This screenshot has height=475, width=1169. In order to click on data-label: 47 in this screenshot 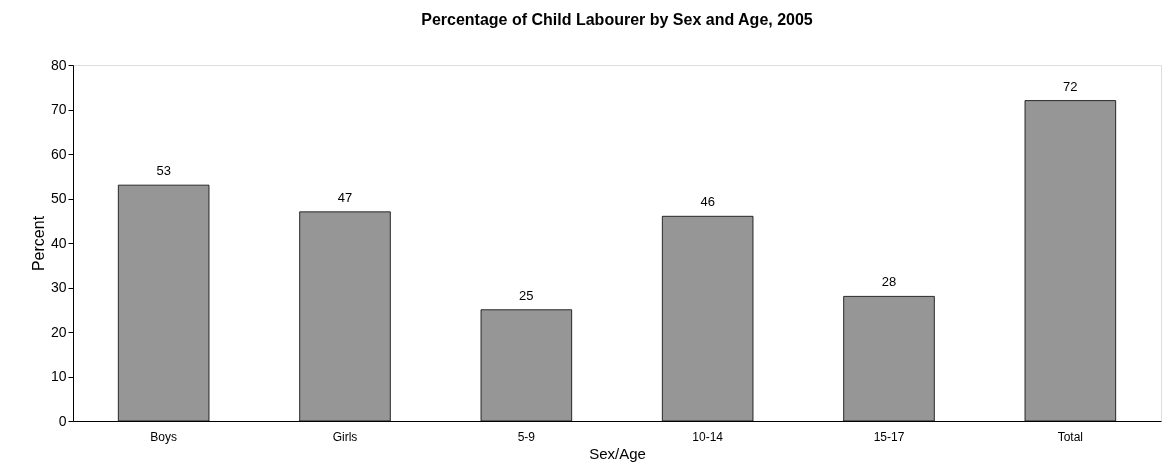, I will do `click(345, 197)`.